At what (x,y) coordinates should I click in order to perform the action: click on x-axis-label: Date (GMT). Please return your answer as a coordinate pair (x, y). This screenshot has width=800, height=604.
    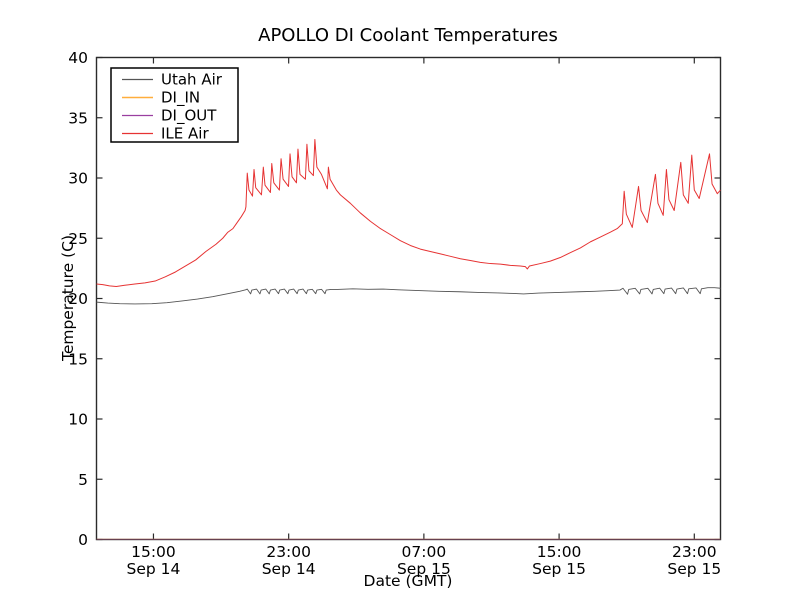
    Looking at the image, I should click on (408, 581).